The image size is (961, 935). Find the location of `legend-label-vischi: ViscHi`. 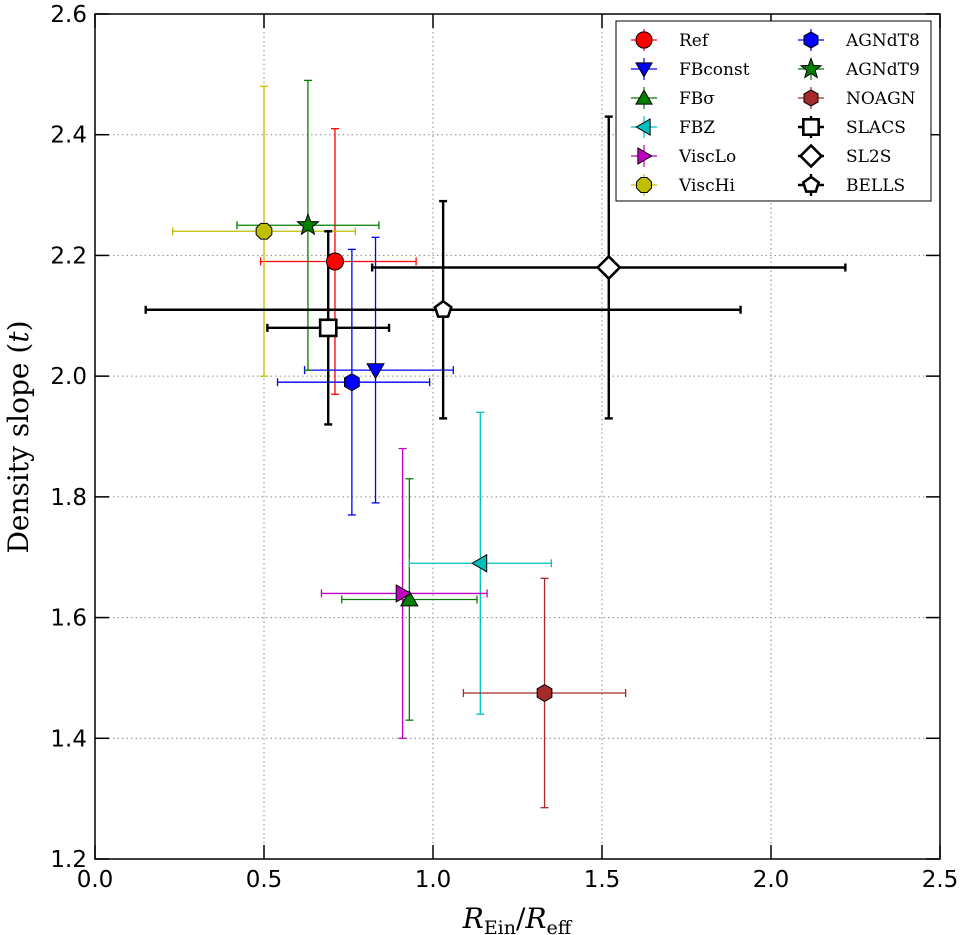

legend-label-vischi: ViscHi is located at coordinates (706, 186).